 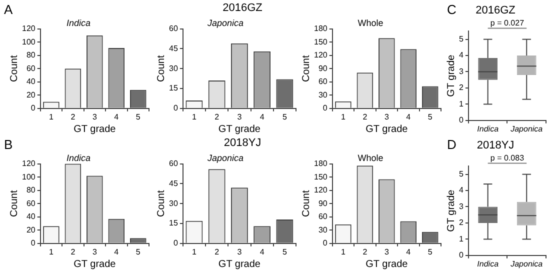 I want to click on text: p = 0.027, so click(x=507, y=23).